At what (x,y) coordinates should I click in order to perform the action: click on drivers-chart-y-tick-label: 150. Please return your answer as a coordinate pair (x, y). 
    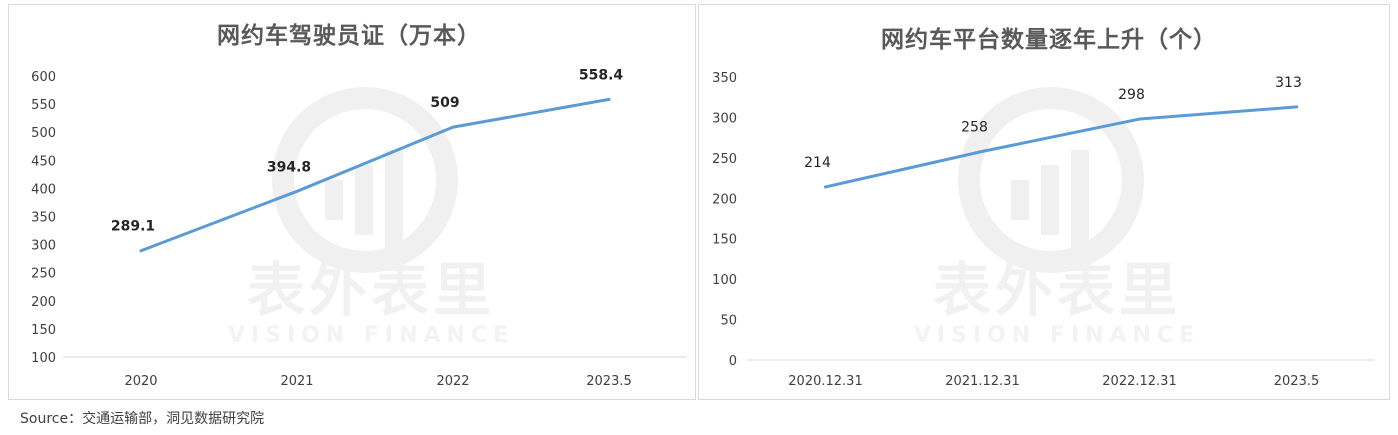
    Looking at the image, I should click on (43, 330).